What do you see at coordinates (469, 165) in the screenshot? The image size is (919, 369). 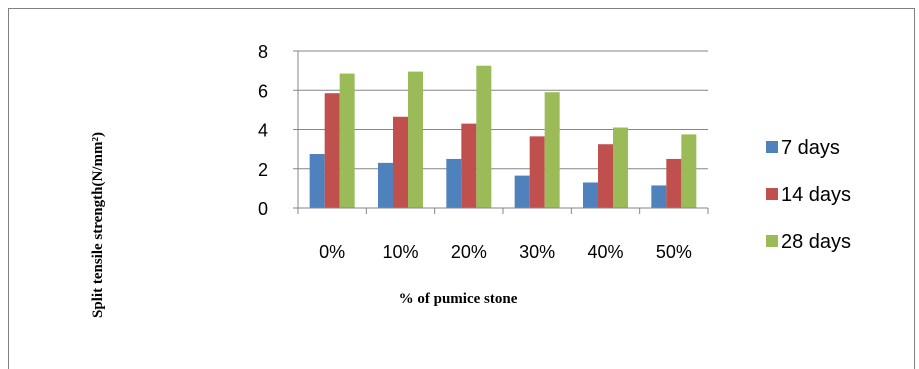 I see `bar-14-days-20pct` at bounding box center [469, 165].